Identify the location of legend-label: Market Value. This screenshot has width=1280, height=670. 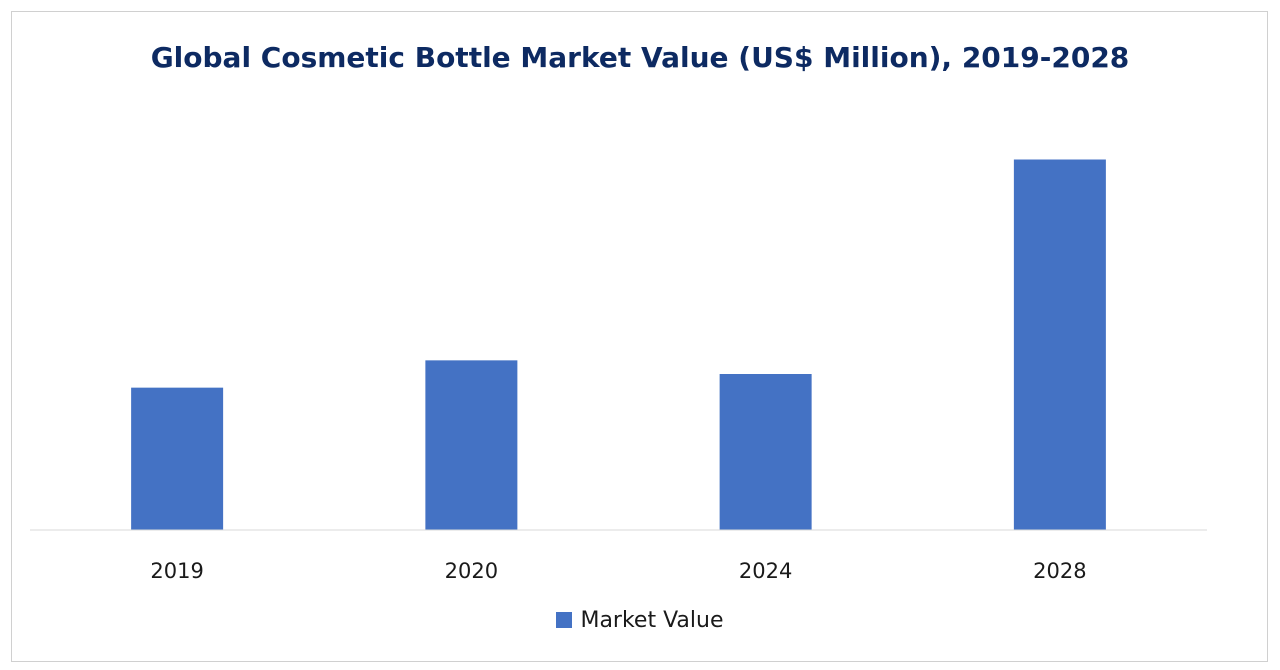
(652, 620).